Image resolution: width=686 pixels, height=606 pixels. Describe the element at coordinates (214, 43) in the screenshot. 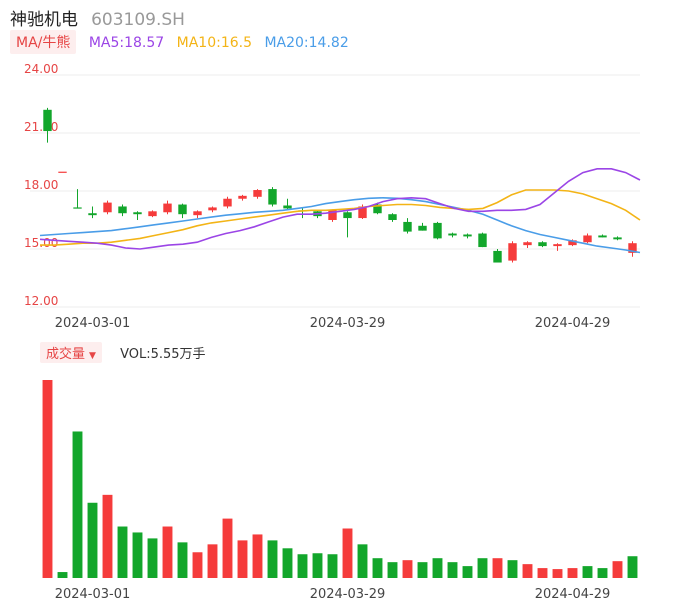

I see `ma10-legend: MA10:16.5` at that location.